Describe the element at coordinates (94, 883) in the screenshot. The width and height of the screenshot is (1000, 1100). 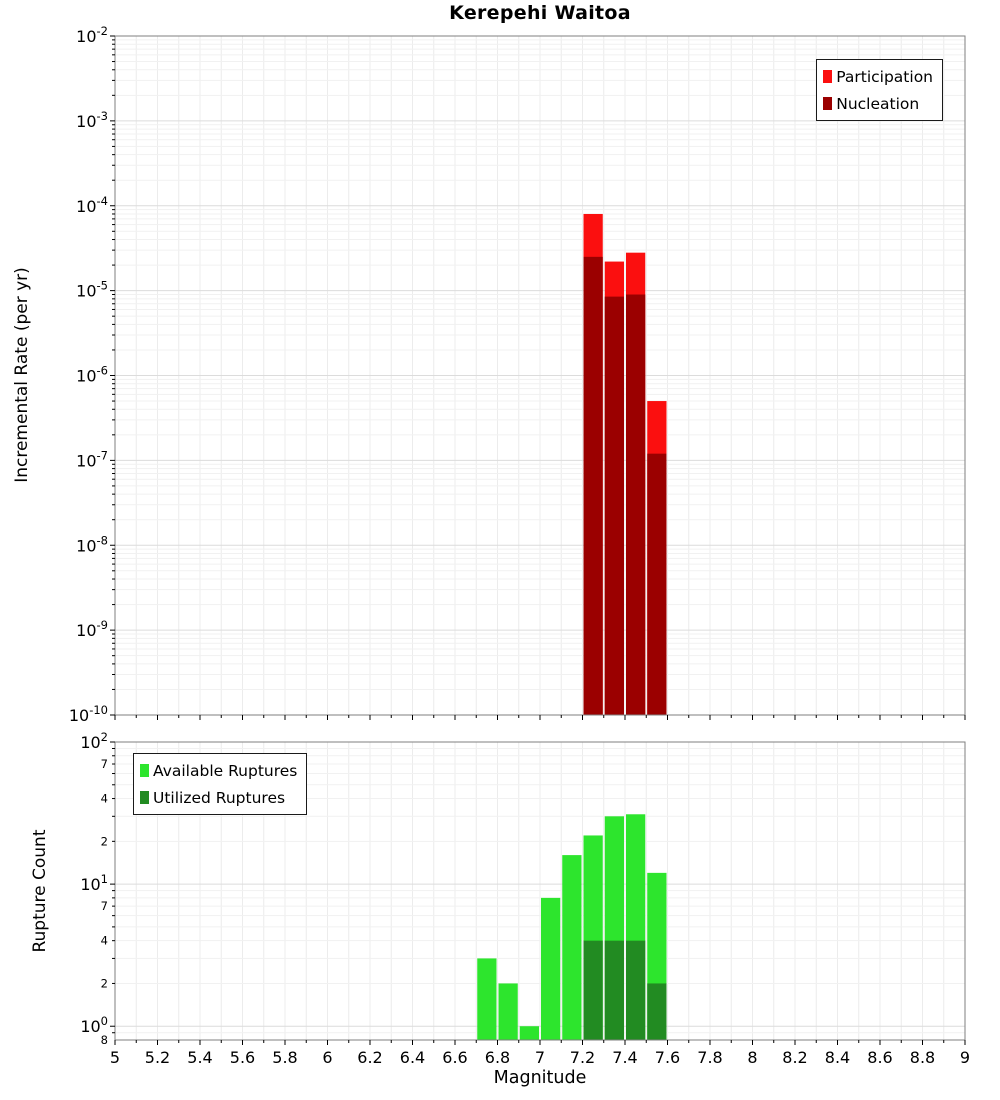
I see `svg-text: 10¹` at that location.